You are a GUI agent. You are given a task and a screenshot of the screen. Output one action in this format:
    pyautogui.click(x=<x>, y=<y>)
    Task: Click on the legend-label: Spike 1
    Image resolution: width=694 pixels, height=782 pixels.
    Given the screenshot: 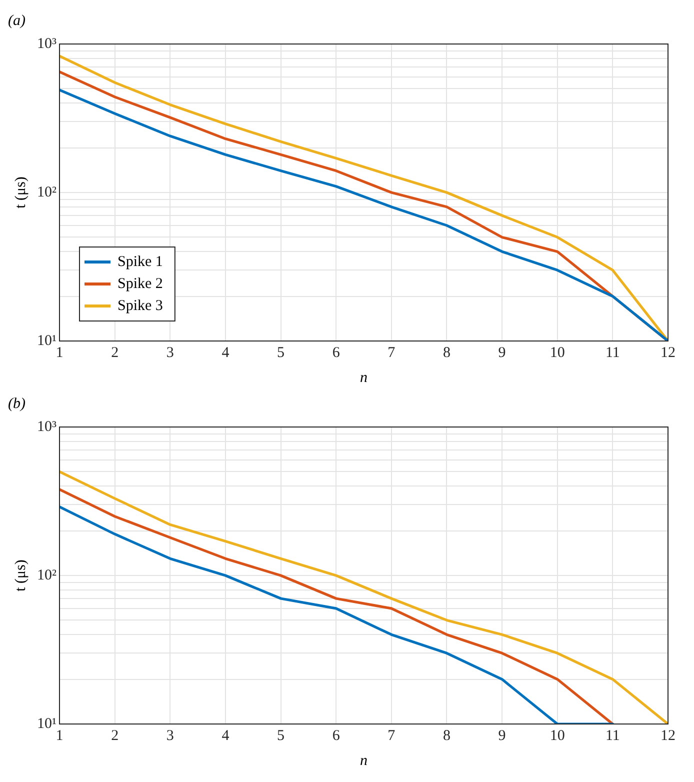 What is the action you would take?
    pyautogui.click(x=140, y=262)
    